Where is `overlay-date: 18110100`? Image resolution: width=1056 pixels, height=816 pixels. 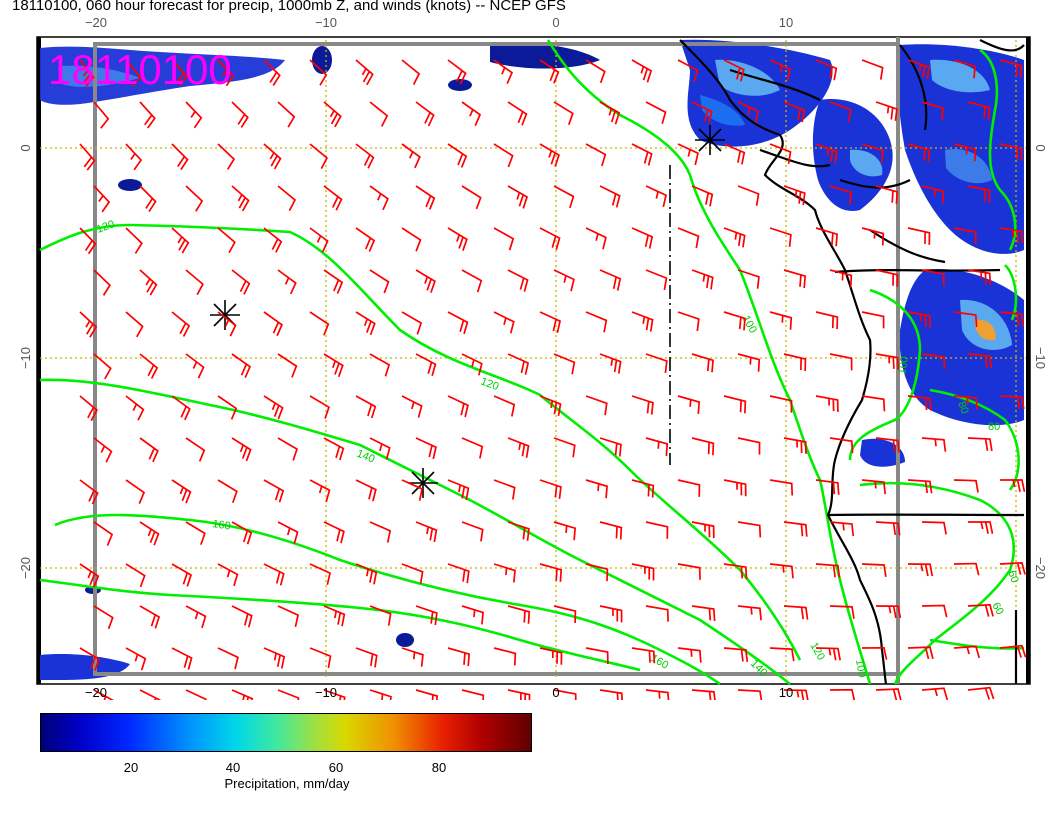 overlay-date: 18110100 is located at coordinates (140, 69).